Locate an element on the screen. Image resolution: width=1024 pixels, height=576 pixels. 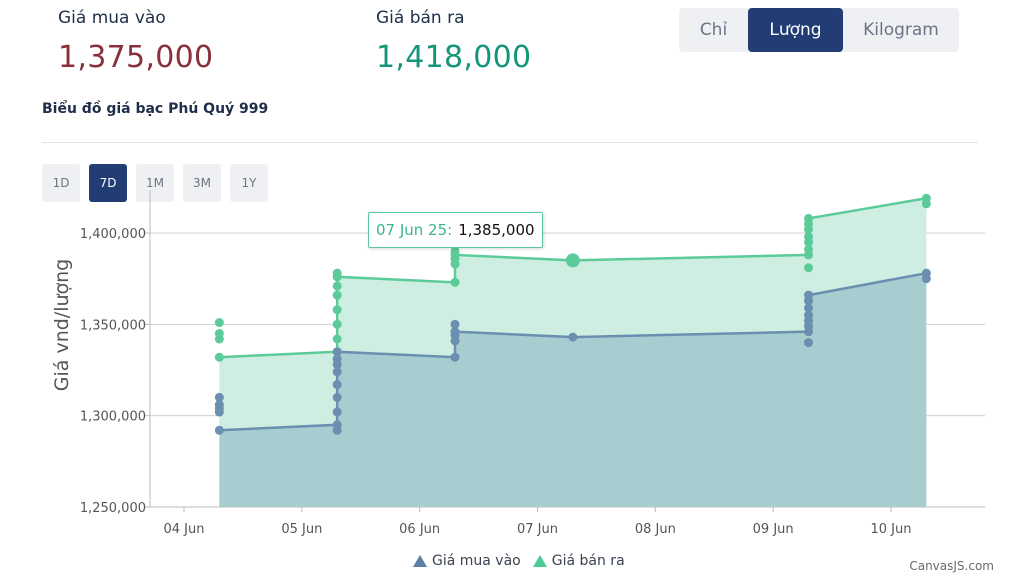
unit-kilogram-button: Kilogram is located at coordinates (901, 30).